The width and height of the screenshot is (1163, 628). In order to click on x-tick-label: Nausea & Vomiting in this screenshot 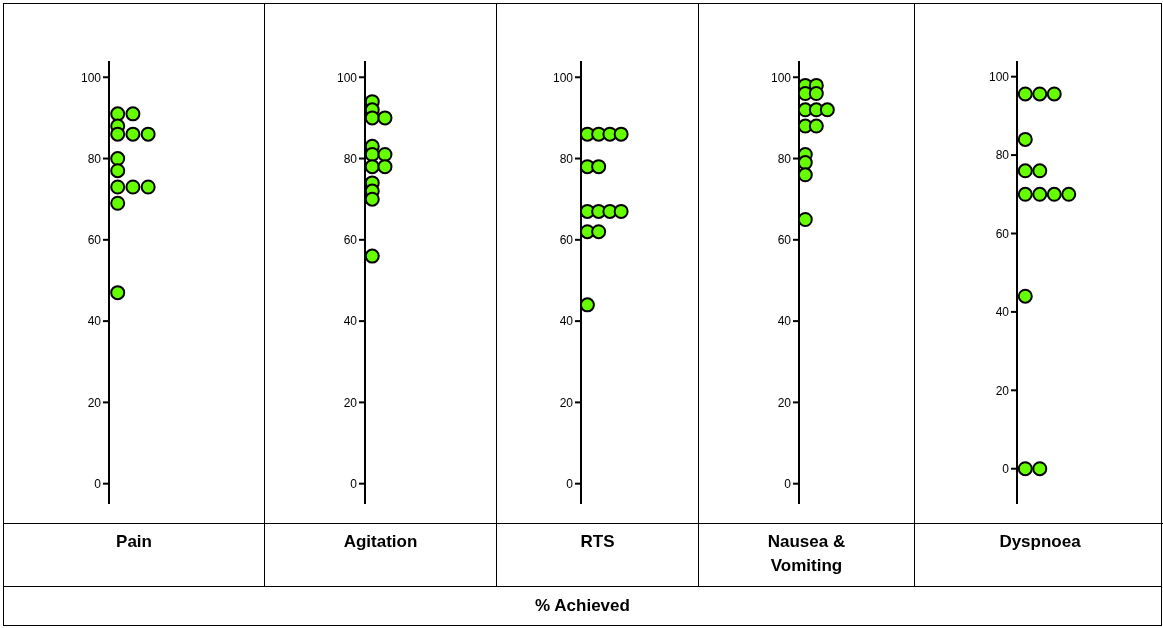, I will do `click(806, 554)`.